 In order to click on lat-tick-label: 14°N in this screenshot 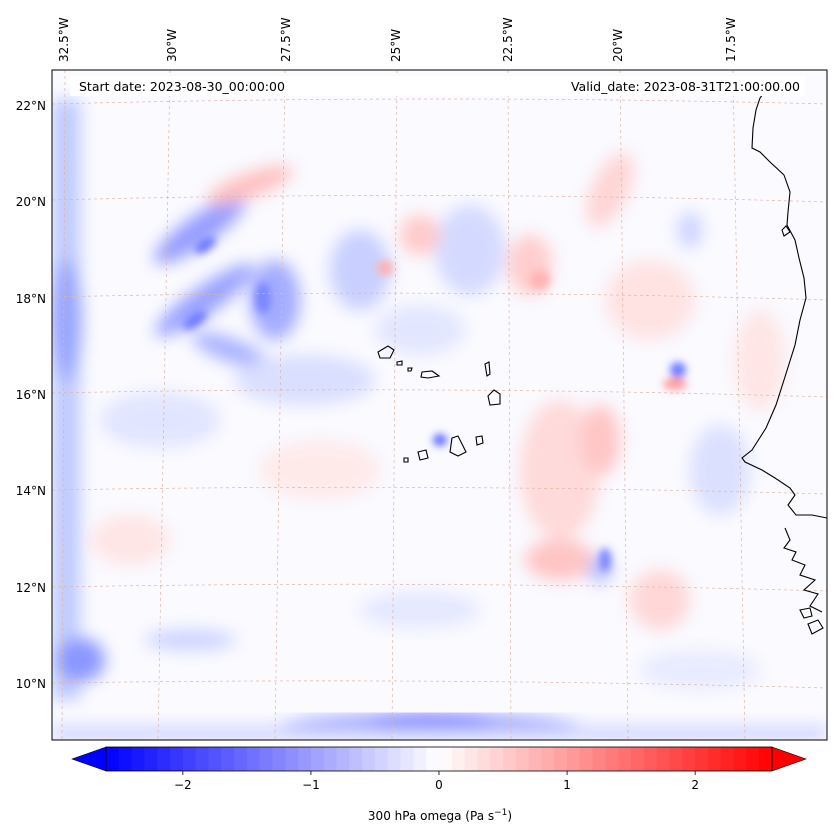, I will do `click(31, 491)`.